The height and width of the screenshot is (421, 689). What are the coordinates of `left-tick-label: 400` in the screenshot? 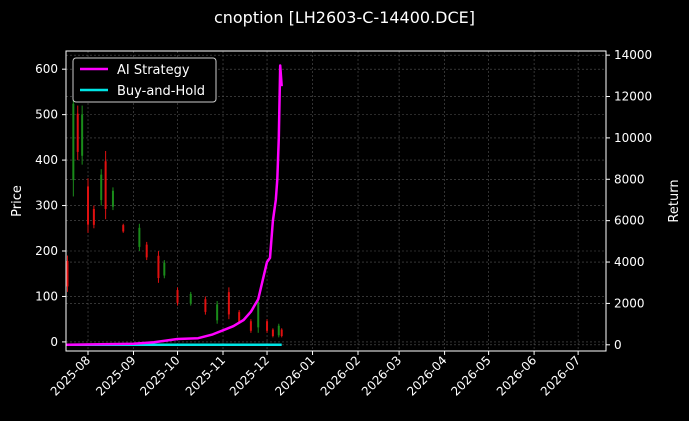 It's located at (46, 160).